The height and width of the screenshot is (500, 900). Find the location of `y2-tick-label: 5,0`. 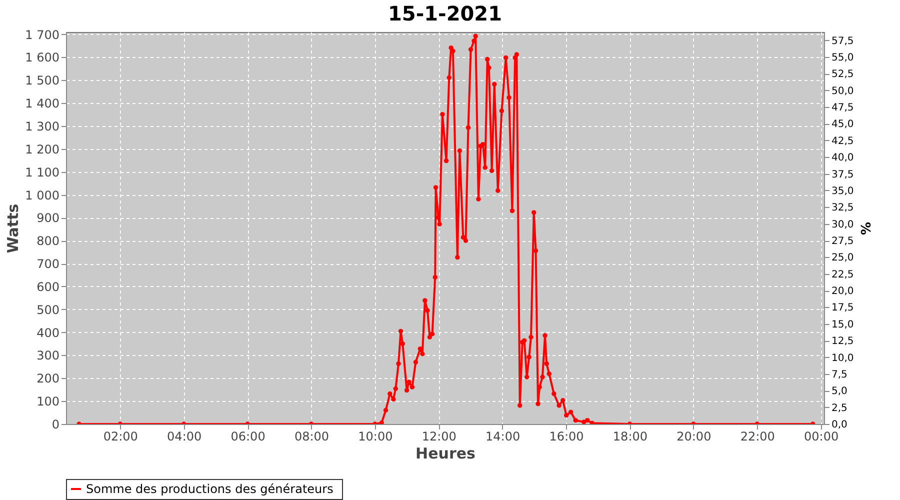

y2-tick-label: 5,0 is located at coordinates (840, 392).